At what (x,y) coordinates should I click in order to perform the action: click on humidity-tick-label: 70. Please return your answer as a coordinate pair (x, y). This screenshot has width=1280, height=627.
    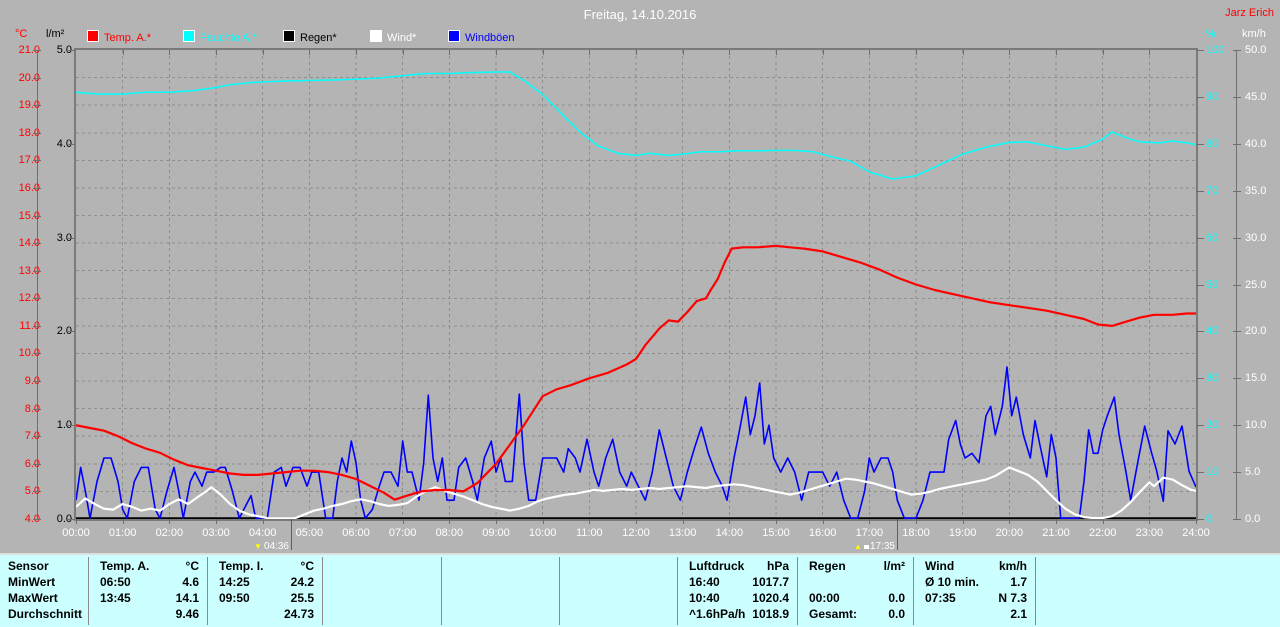
    Looking at the image, I should click on (1212, 190).